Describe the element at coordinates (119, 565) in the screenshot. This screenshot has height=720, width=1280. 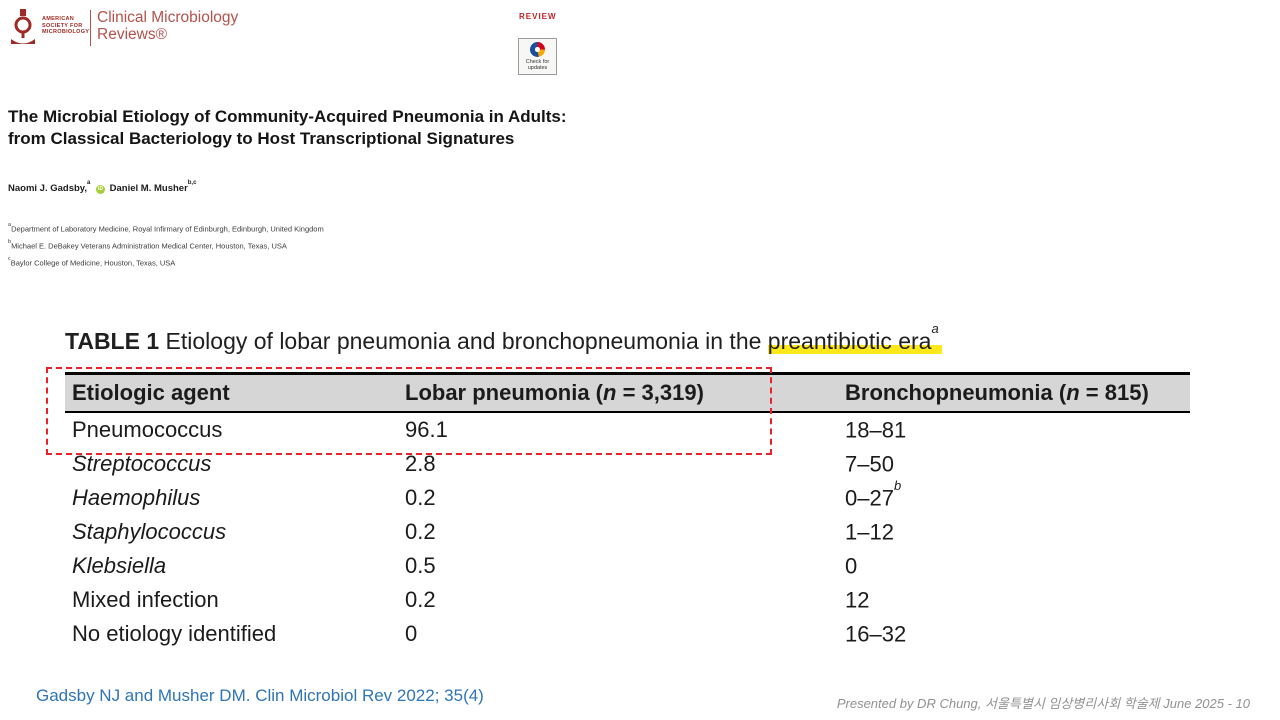
I see `etiologic-agent: Klebsiella` at that location.